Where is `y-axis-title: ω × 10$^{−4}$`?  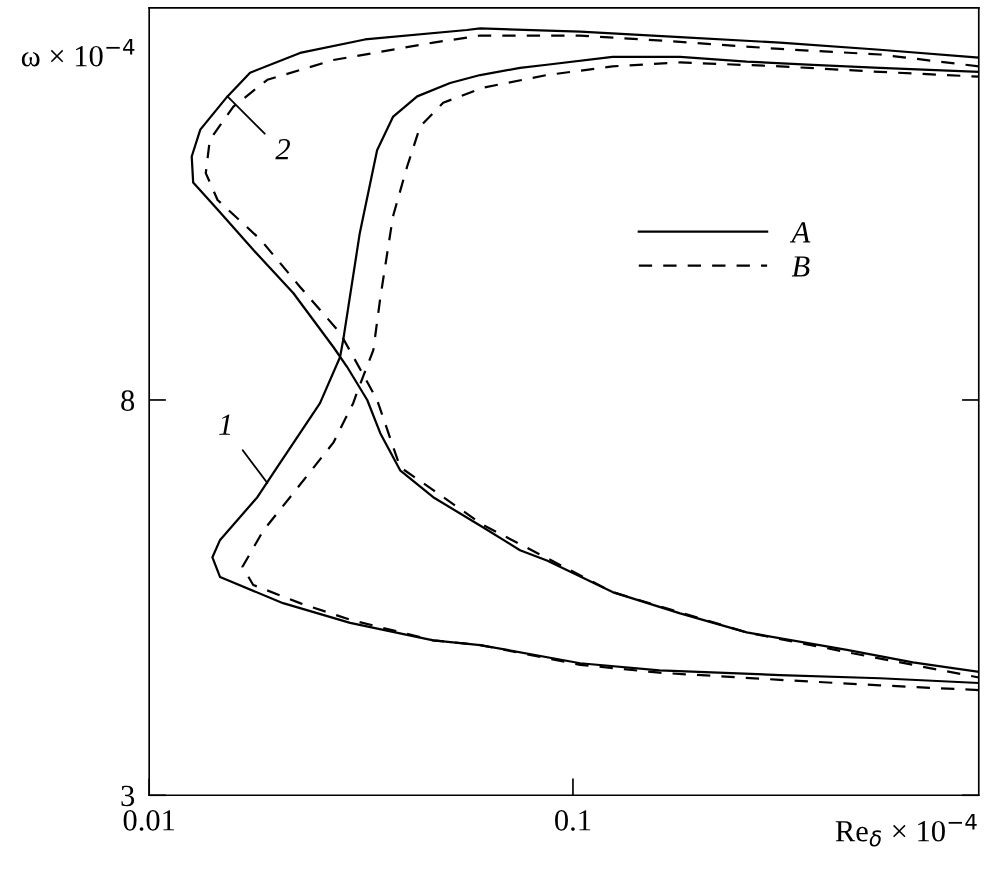
y-axis-title: ω × 10$^{−4}$ is located at coordinates (78, 52).